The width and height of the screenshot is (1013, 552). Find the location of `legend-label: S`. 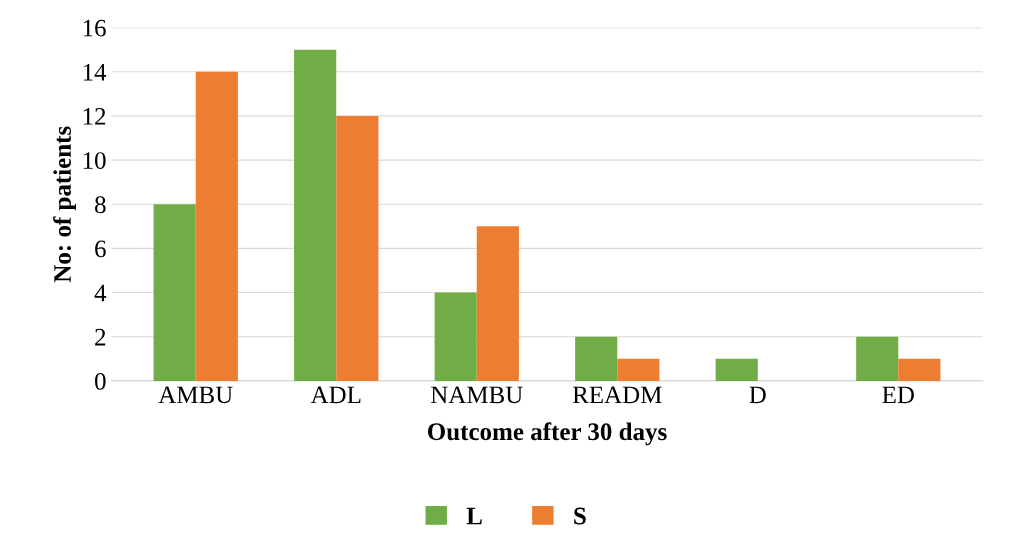

legend-label: S is located at coordinates (580, 516).